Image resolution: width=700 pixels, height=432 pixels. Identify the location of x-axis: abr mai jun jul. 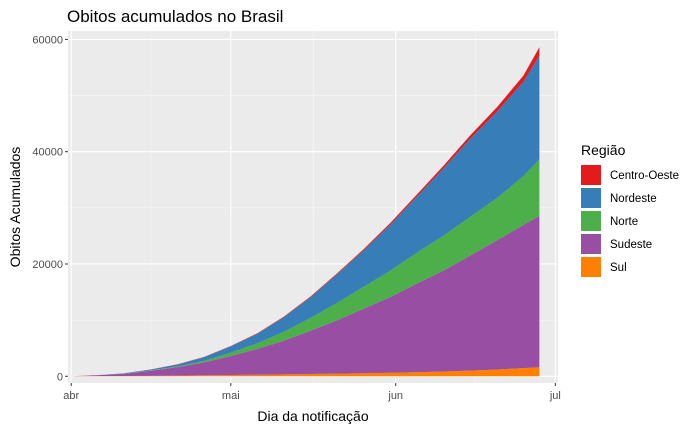
(312, 392).